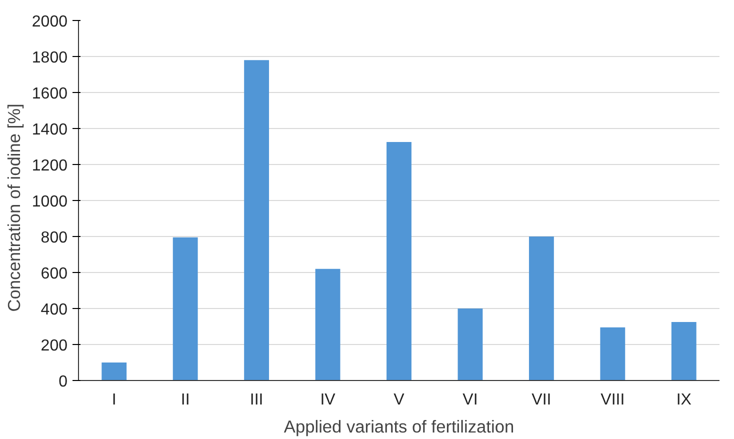 The image size is (734, 439). Describe the element at coordinates (50, 22) in the screenshot. I see `y-tick-label: 2000` at that location.